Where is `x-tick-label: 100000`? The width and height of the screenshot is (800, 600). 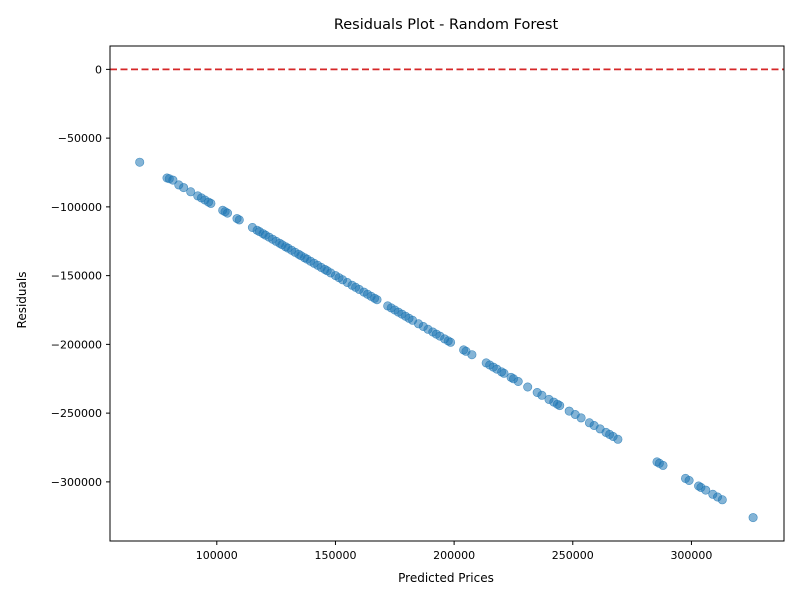
x-tick-label: 100000 is located at coordinates (217, 555).